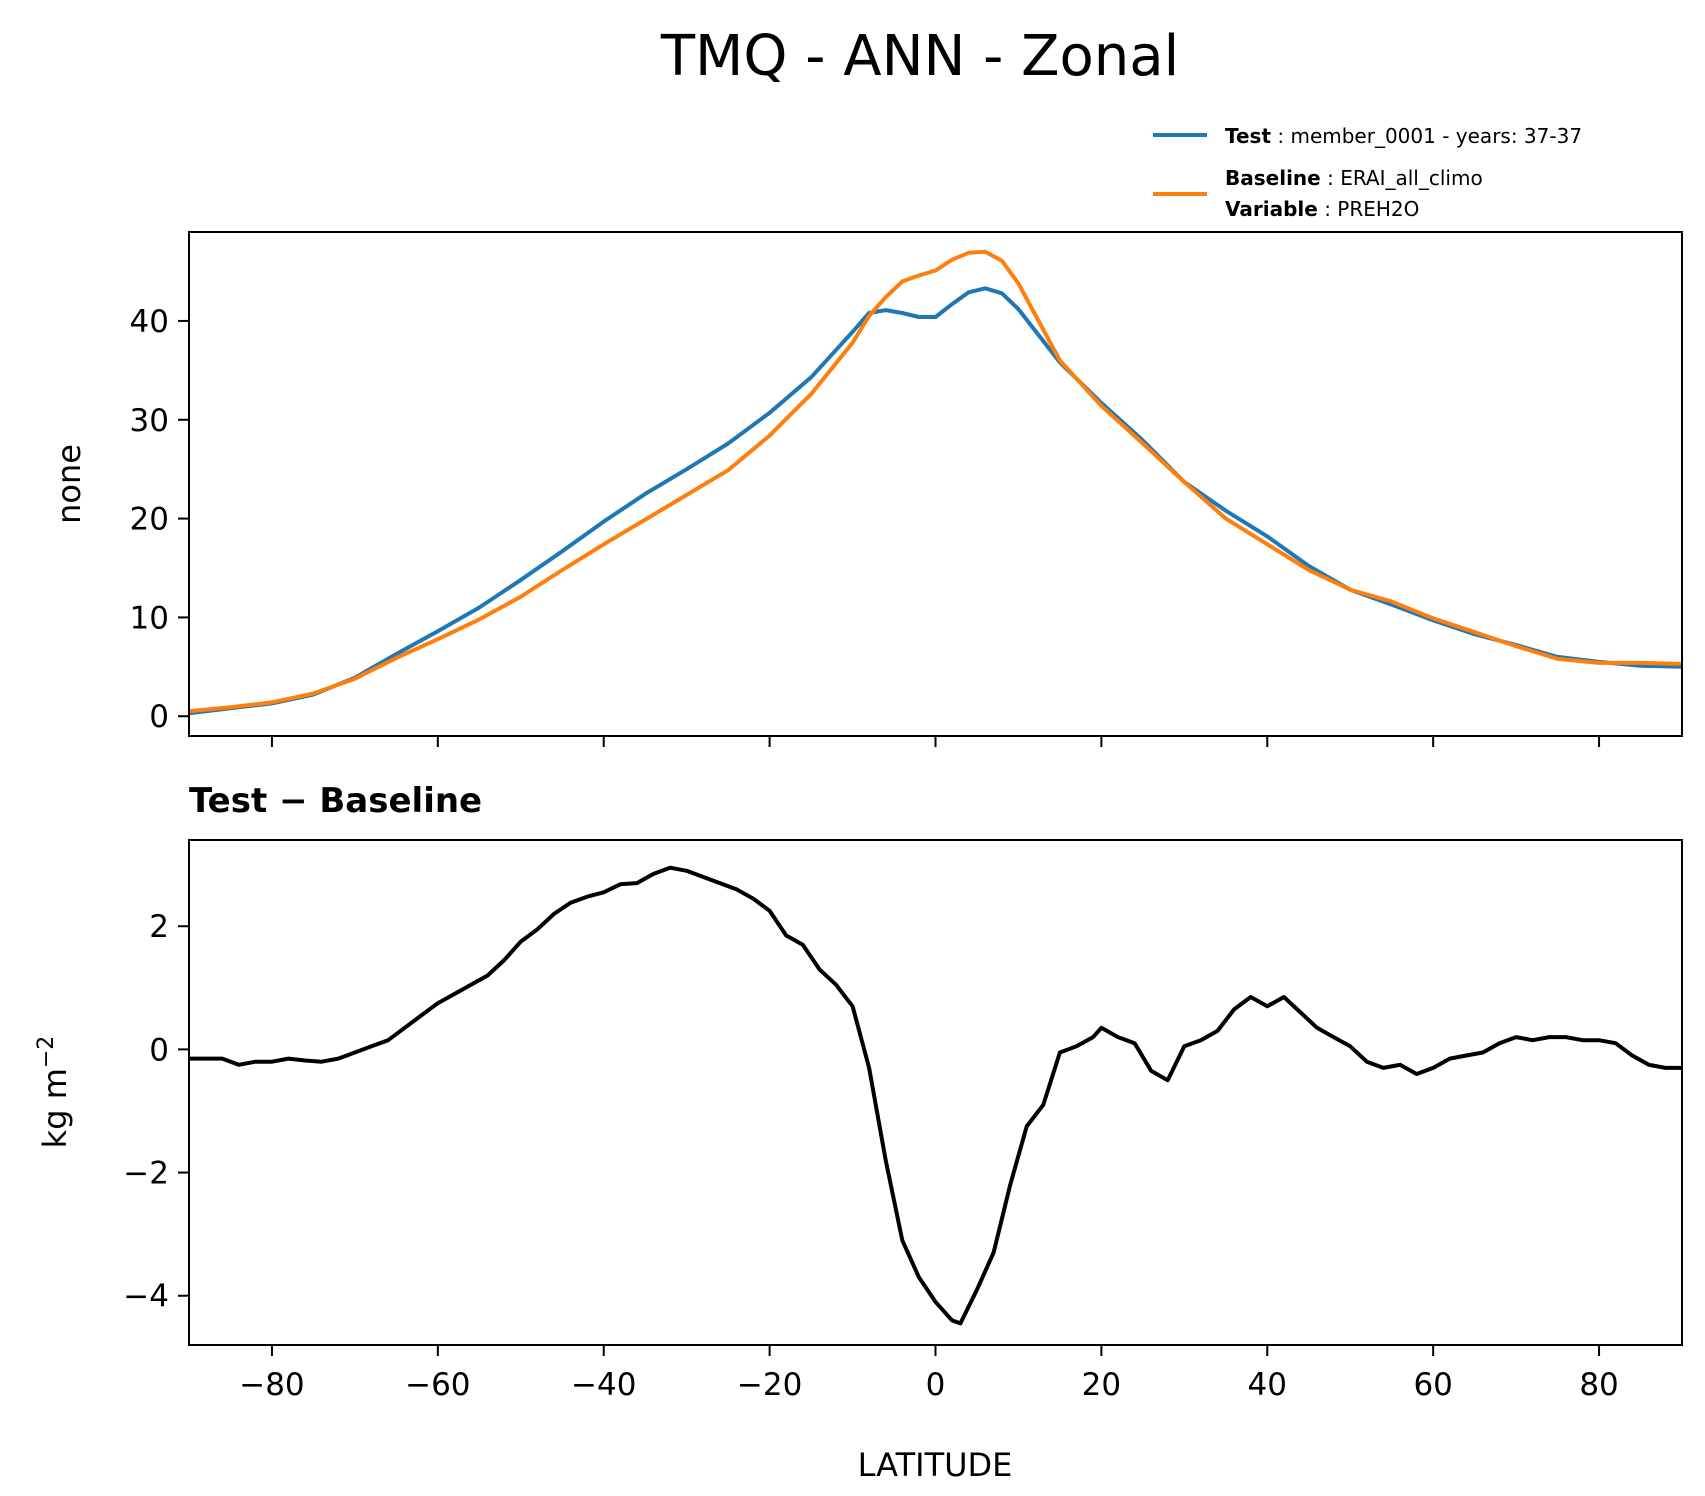  What do you see at coordinates (335, 801) in the screenshot?
I see `bottom-panel-title: Test − Baseline` at bounding box center [335, 801].